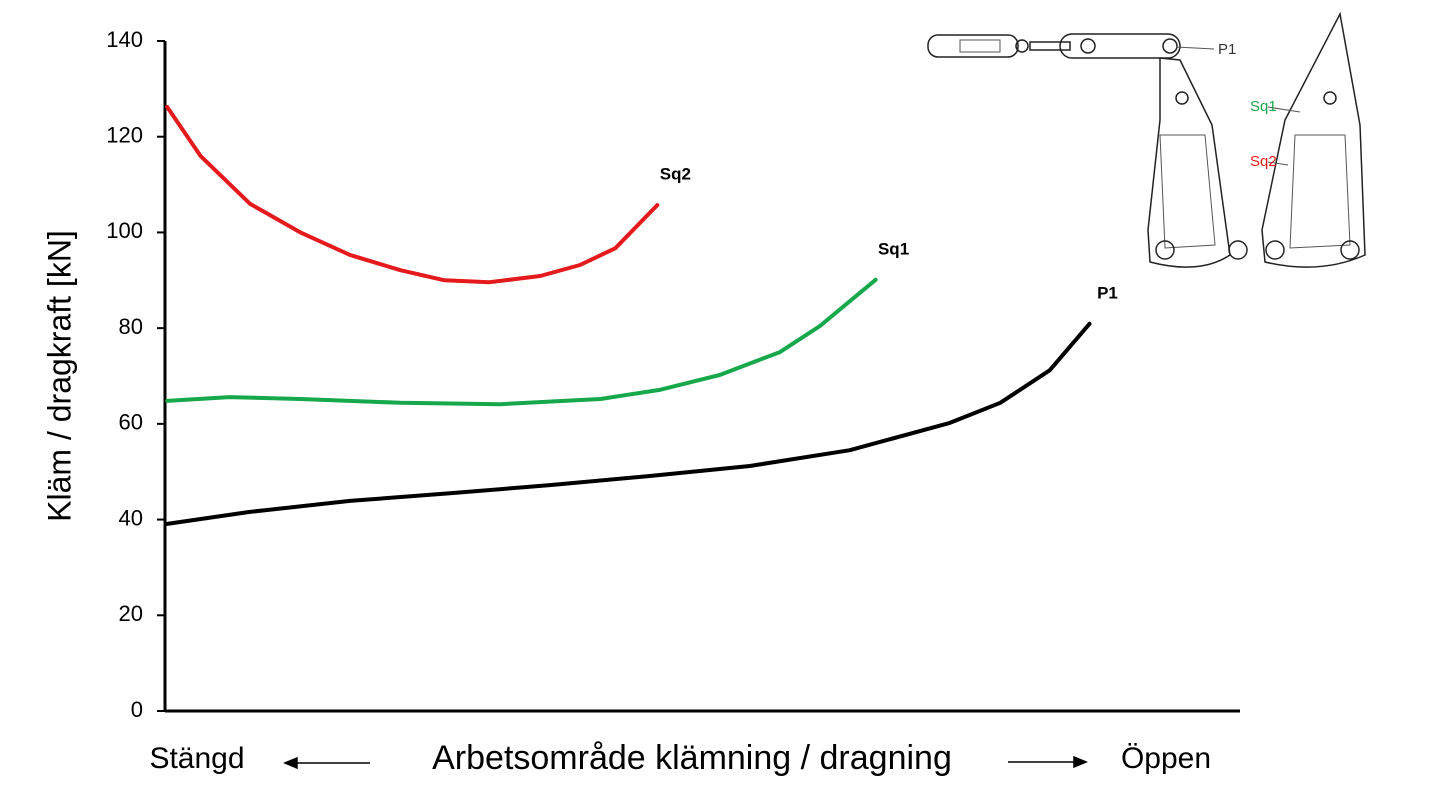 The image size is (1433, 789). What do you see at coordinates (59, 376) in the screenshot?
I see `y-axis-label: Kläm / dragkraft [kN]` at bounding box center [59, 376].